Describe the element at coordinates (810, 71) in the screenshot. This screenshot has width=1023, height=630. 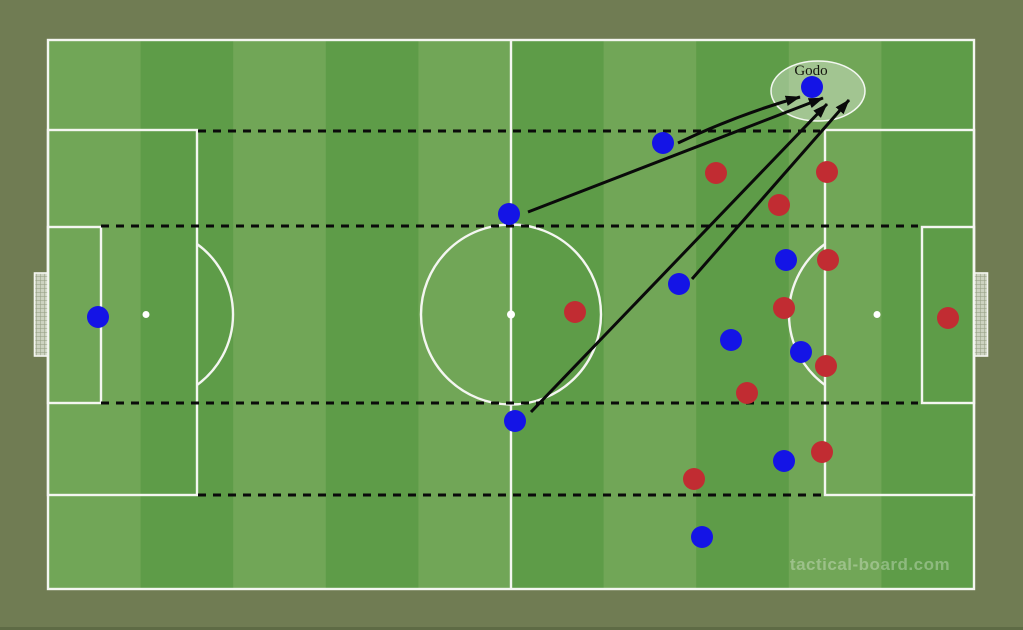
I see `player-name-label: Godo` at that location.